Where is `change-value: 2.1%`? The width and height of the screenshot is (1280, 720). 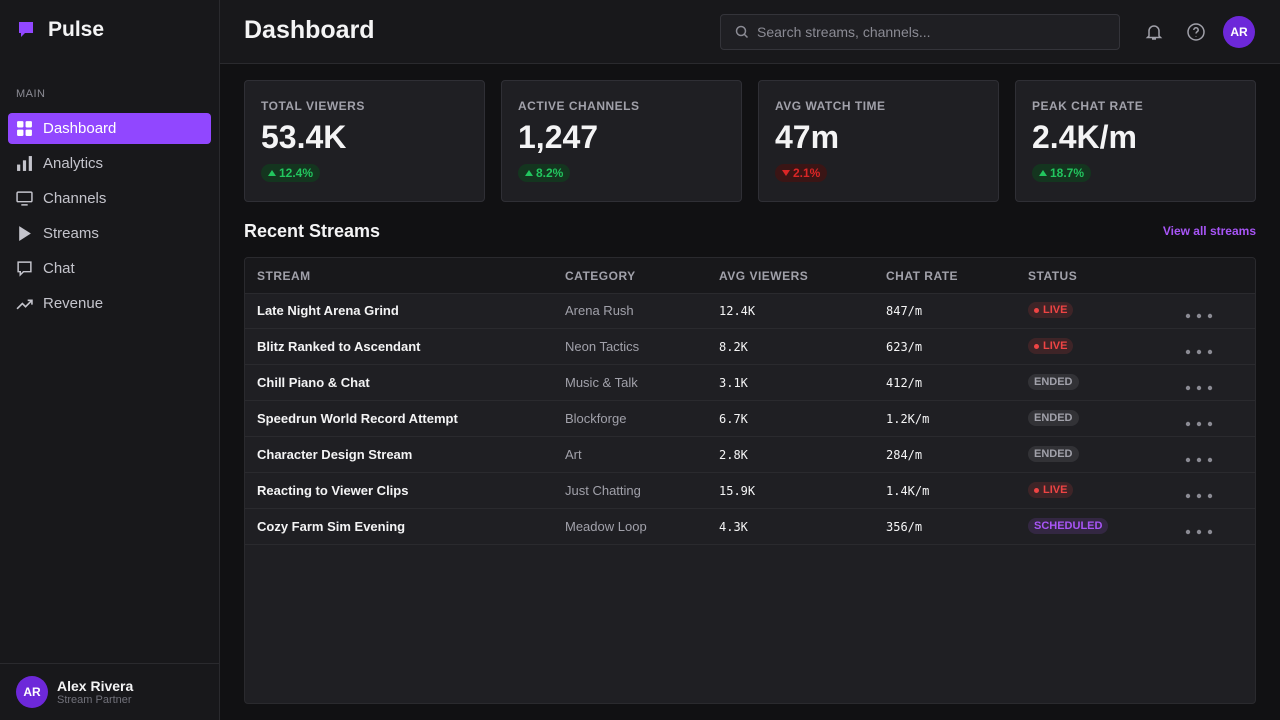
change-value: 2.1% is located at coordinates (807, 173).